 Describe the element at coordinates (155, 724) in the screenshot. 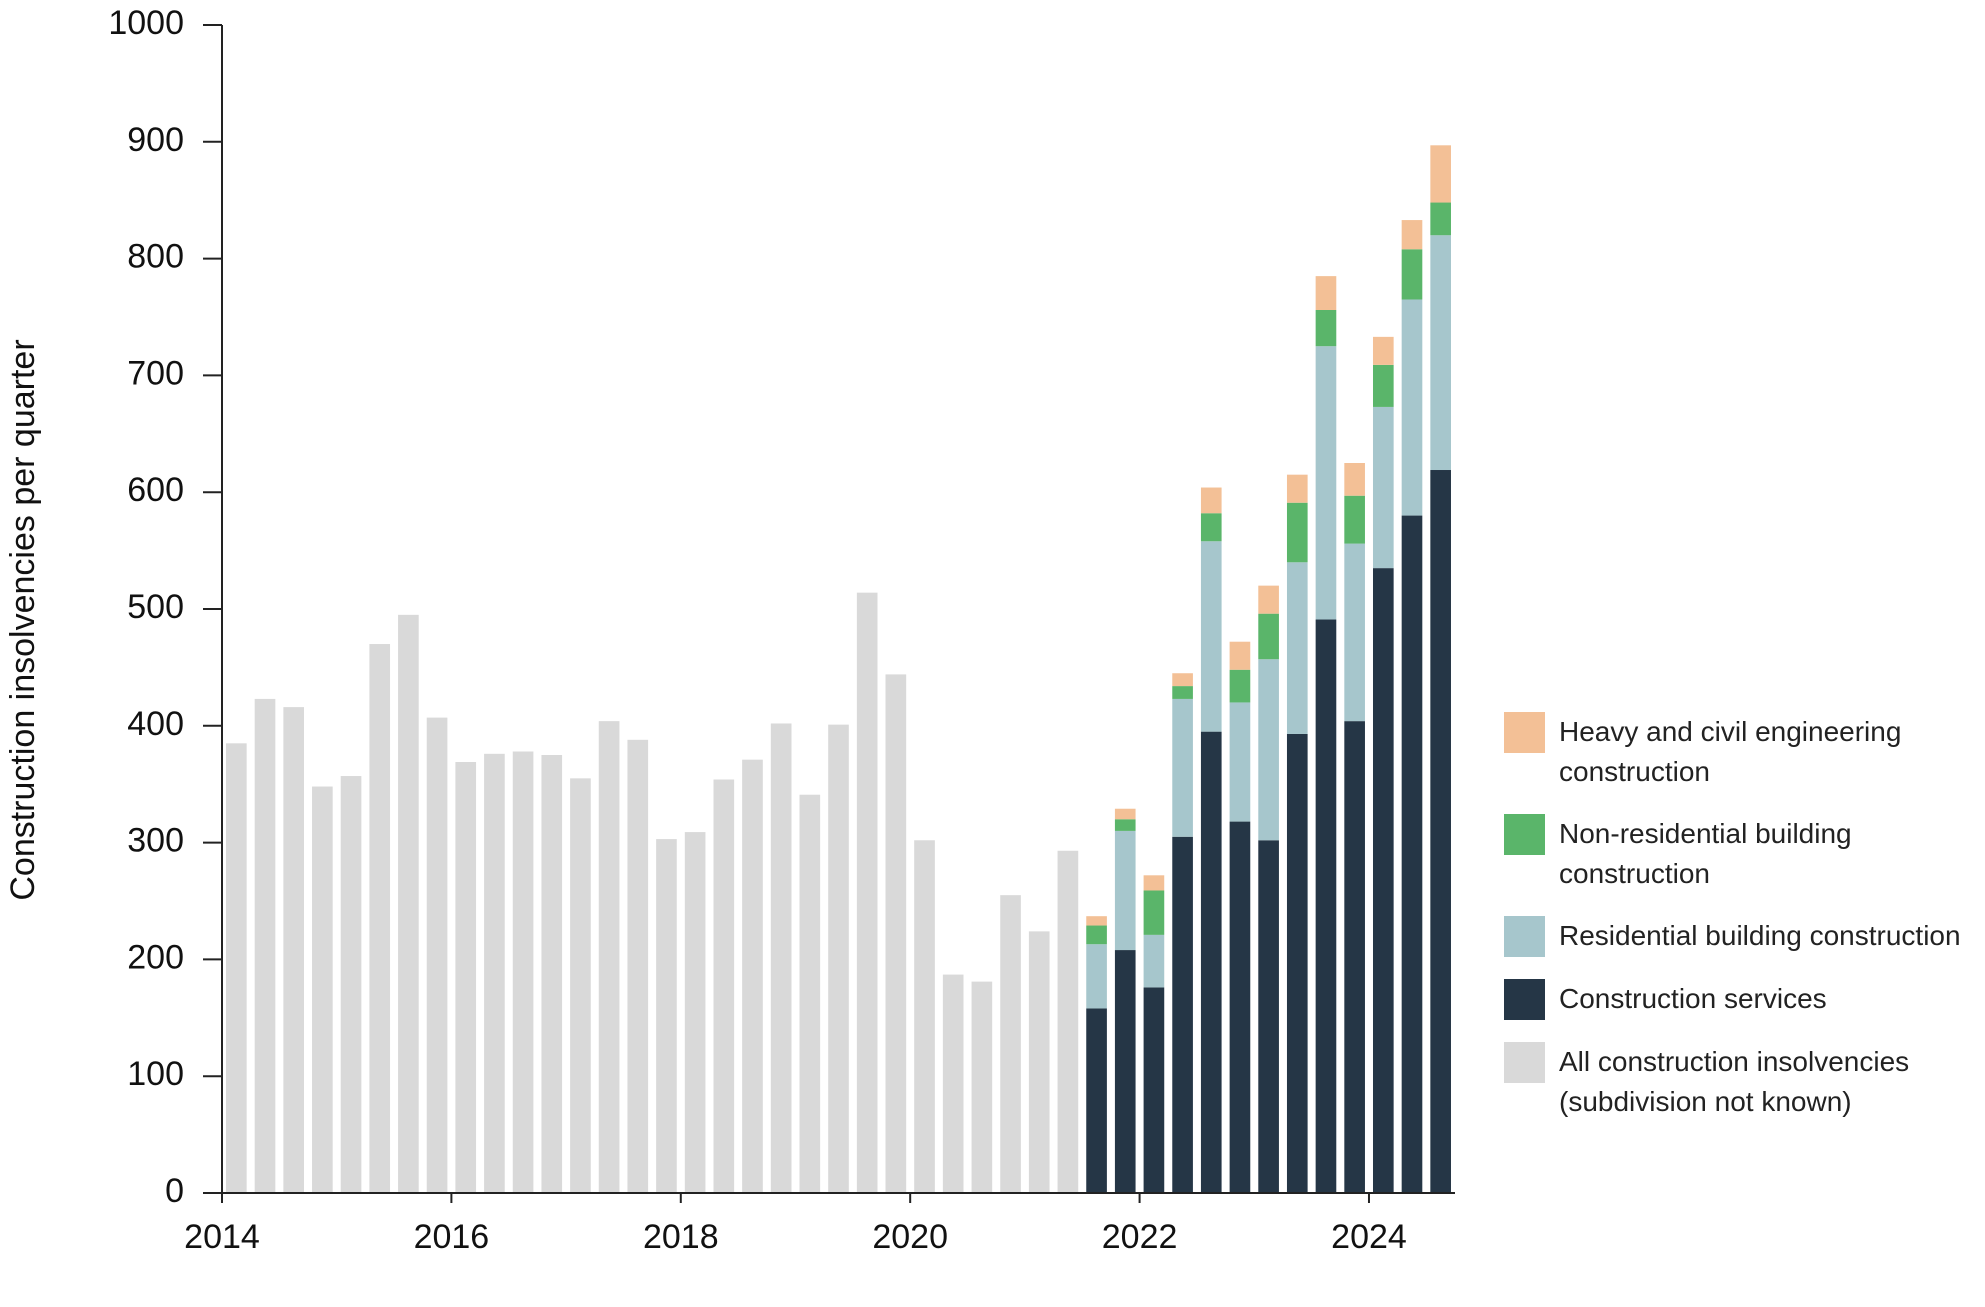

I see `y-tick-label: 400` at that location.